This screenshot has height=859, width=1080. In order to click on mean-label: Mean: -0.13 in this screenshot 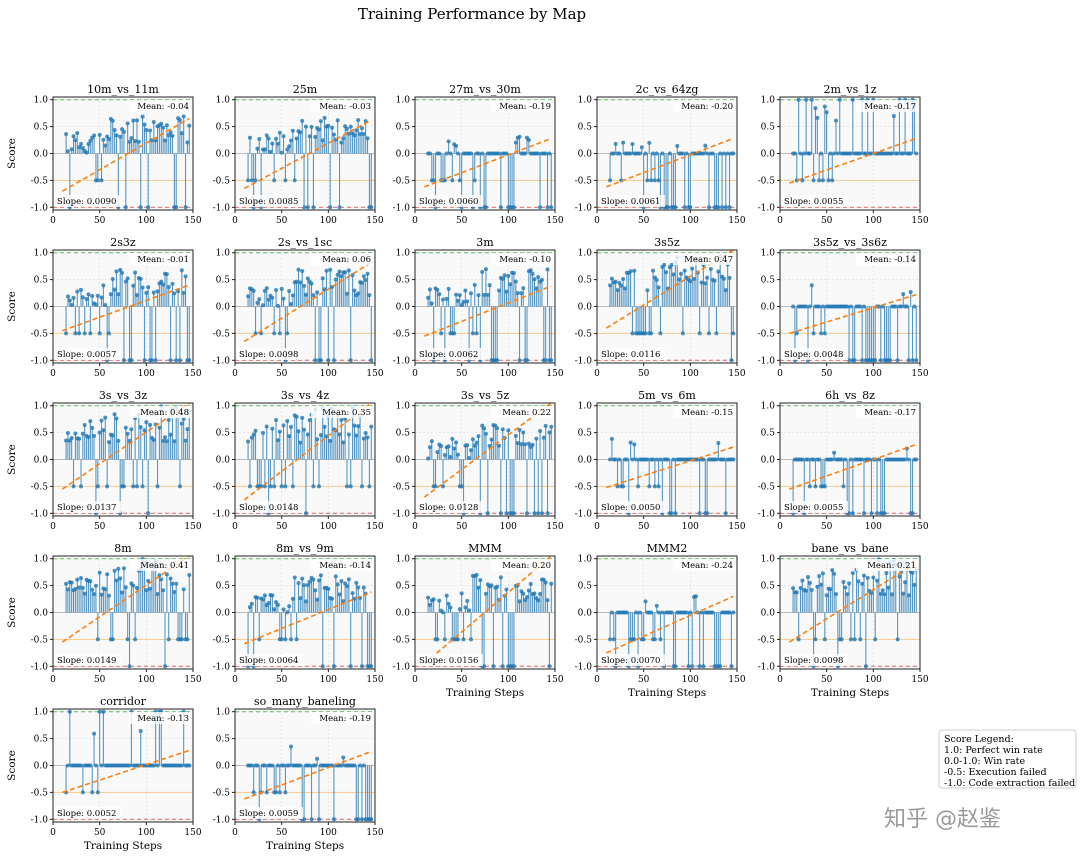, I will do `click(163, 719)`.